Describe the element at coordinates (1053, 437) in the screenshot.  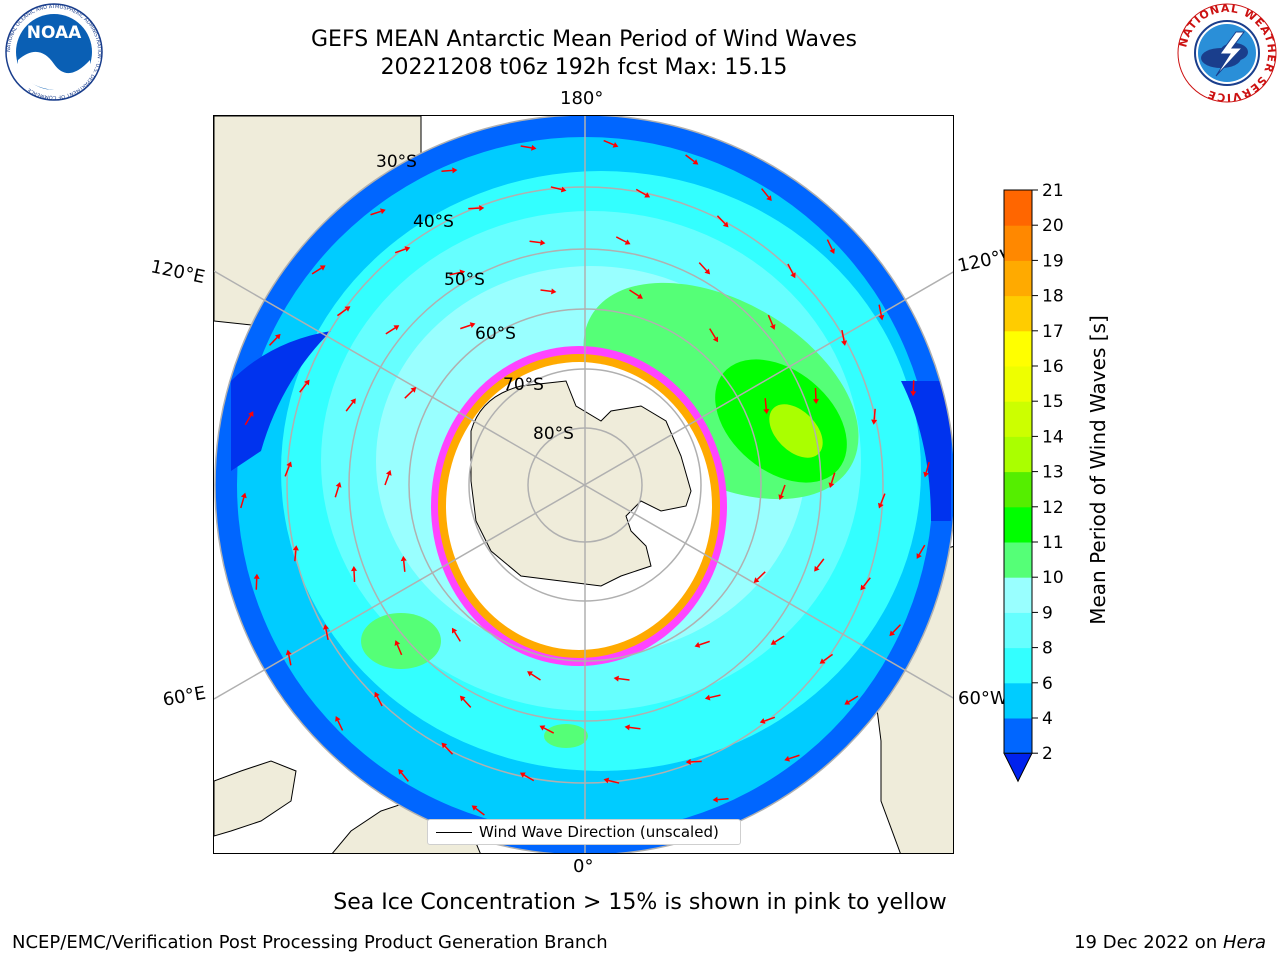
I see `colorbar-tick-label: 14` at that location.